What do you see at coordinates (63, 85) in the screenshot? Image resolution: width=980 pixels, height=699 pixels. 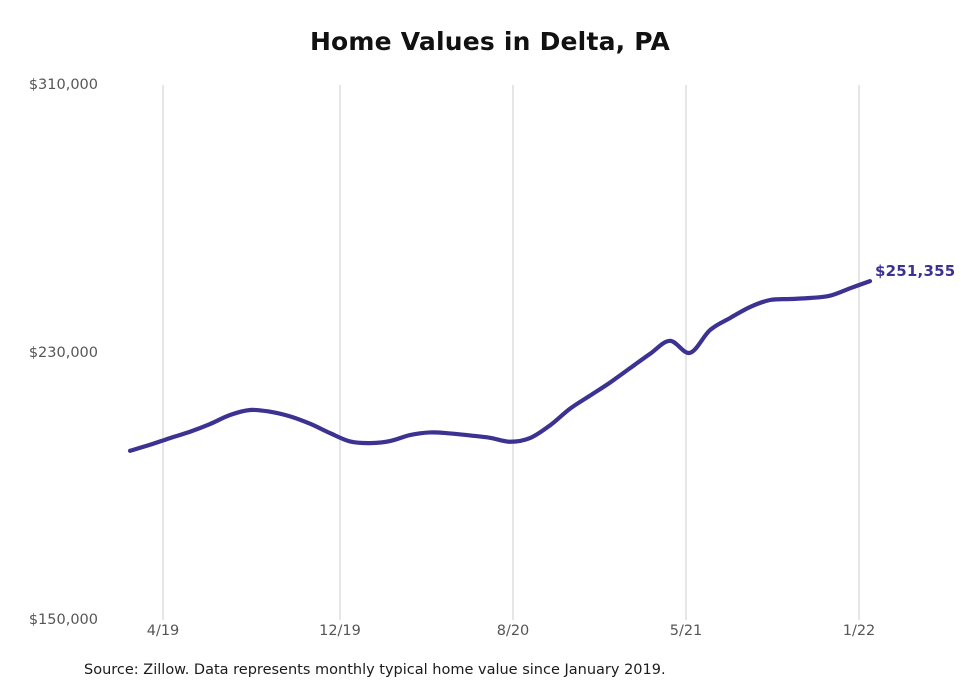 I see `y-axis-tick-label-top: $310,000` at bounding box center [63, 85].